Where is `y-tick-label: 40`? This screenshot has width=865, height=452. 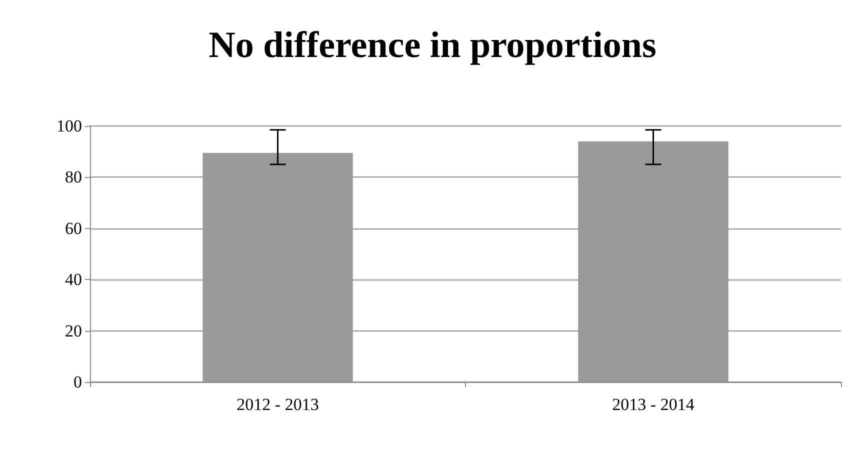
y-tick-label: 40 is located at coordinates (73, 280).